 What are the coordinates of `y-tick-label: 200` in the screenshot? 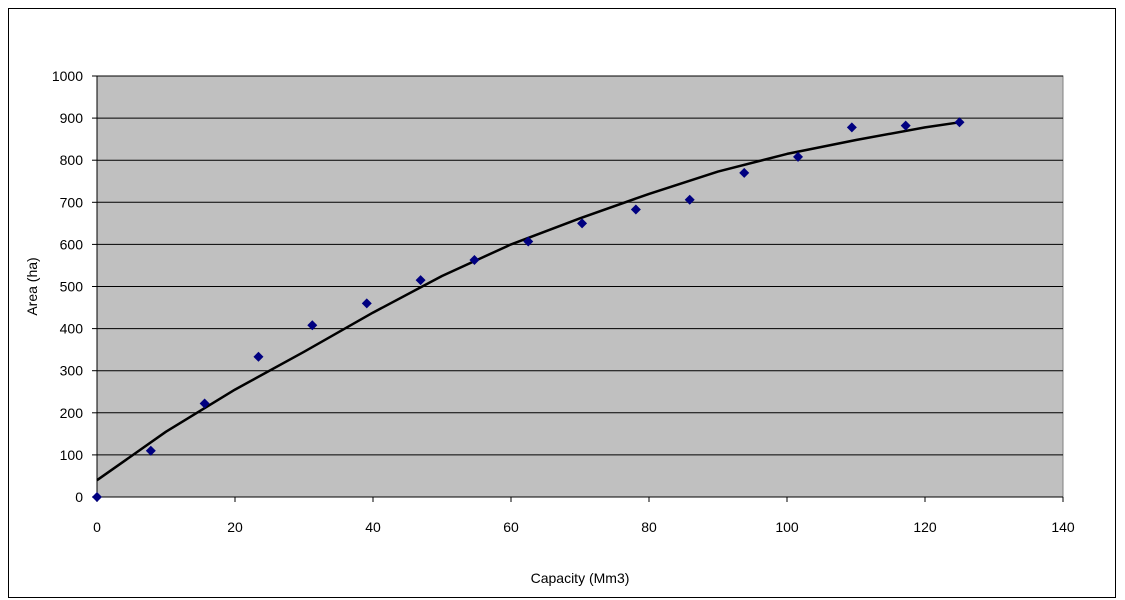 It's located at (72, 413).